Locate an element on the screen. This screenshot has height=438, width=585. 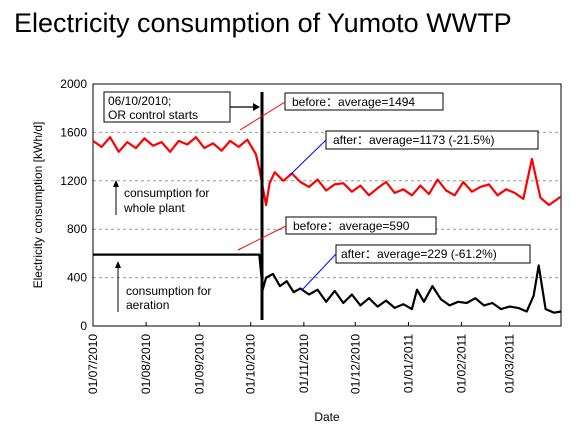
y-axis-label: Electricity consumption [kWh/d] is located at coordinates (38, 205).